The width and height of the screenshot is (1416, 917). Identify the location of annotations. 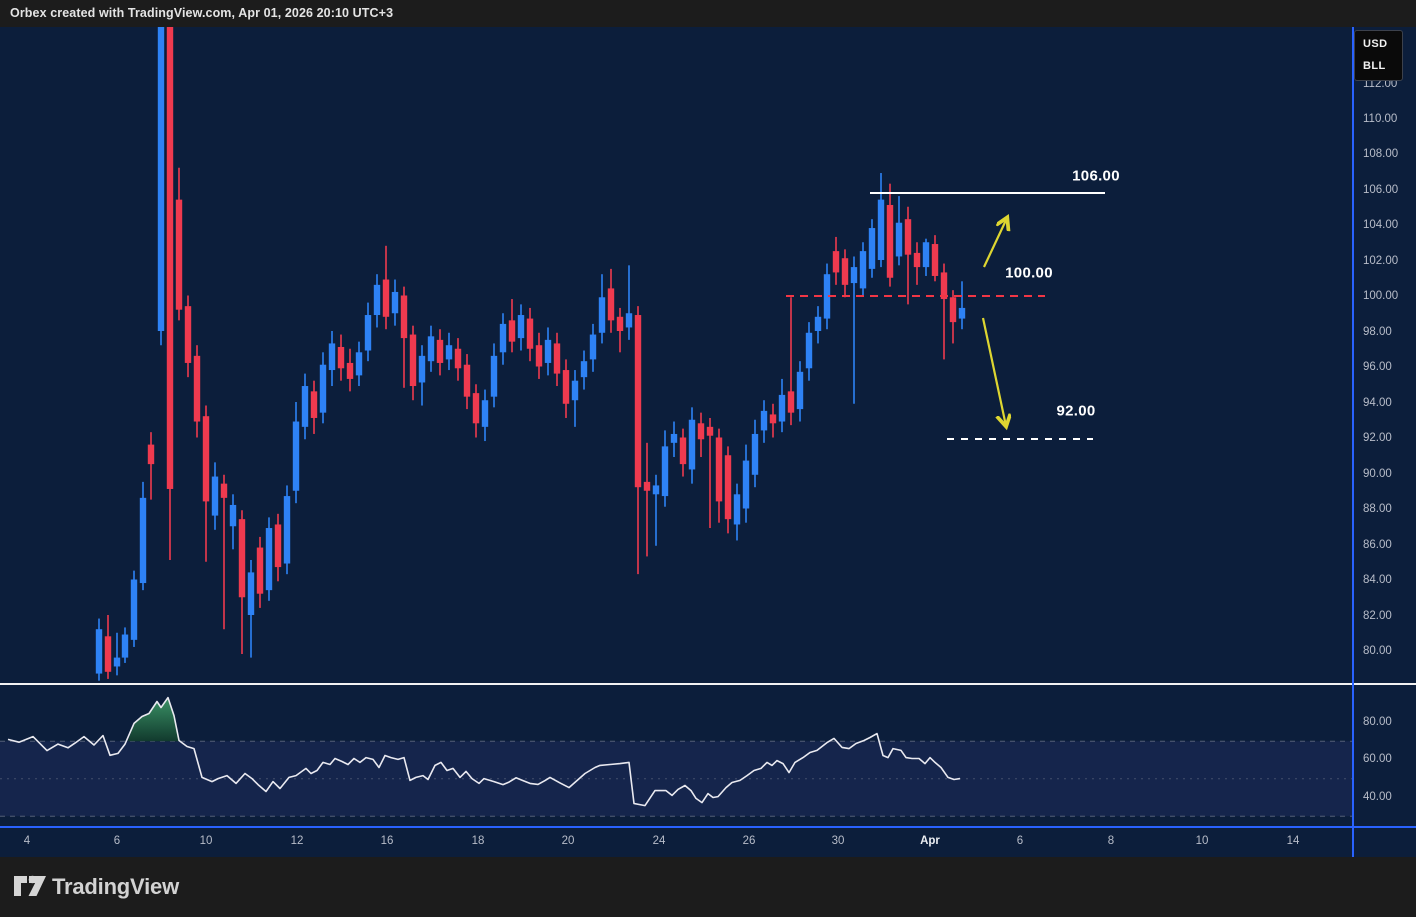
(945, 316).